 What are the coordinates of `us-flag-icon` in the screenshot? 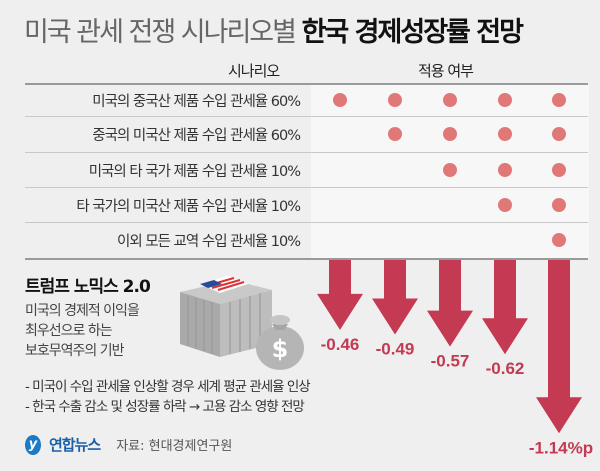 It's located at (224, 284).